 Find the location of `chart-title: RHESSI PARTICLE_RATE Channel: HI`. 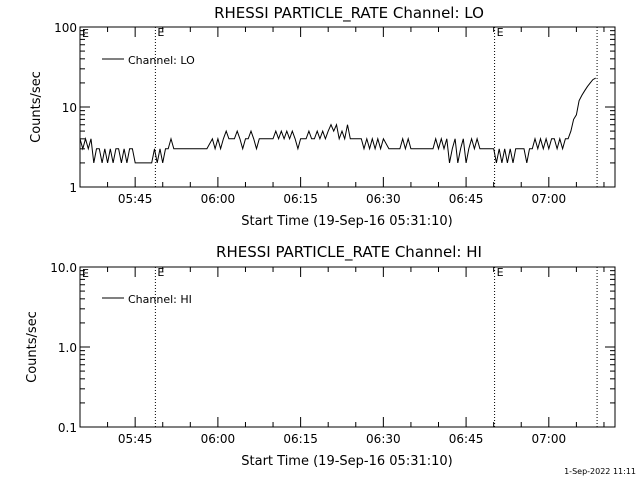

chart-title: RHESSI PARTICLE_RATE Channel: HI is located at coordinates (349, 252).